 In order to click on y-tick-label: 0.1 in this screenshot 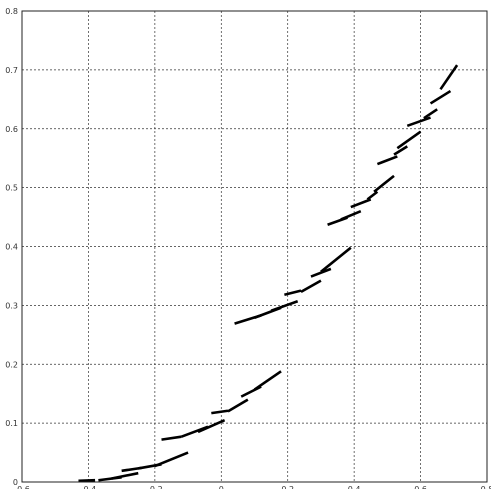, I will do `click(11, 423)`.